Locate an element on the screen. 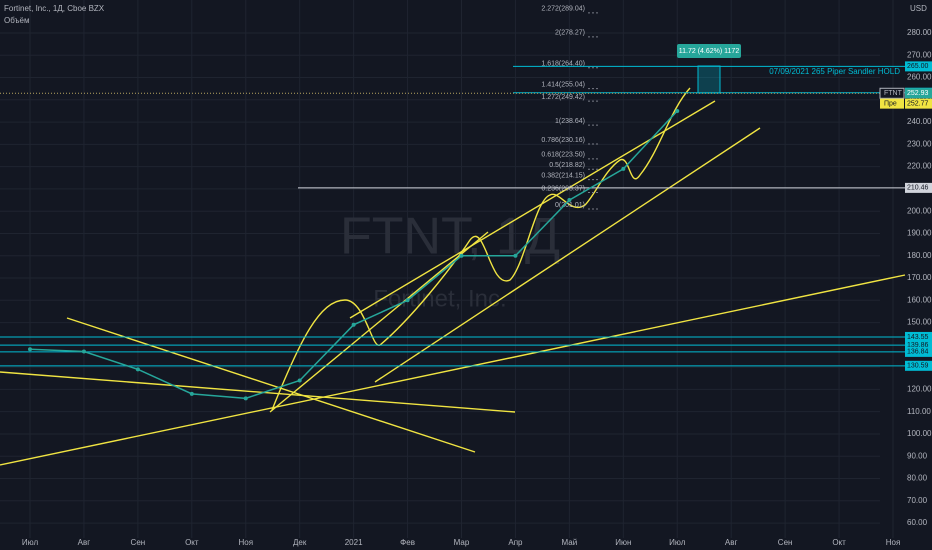  last-price-label: 252.93 is located at coordinates (918, 93).